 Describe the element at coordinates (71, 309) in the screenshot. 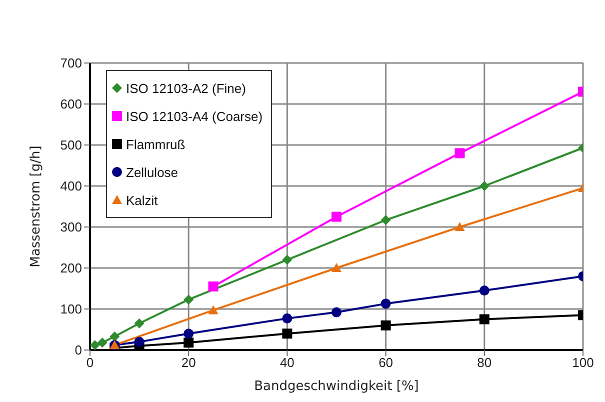

I see `y-tick-label: 100` at that location.